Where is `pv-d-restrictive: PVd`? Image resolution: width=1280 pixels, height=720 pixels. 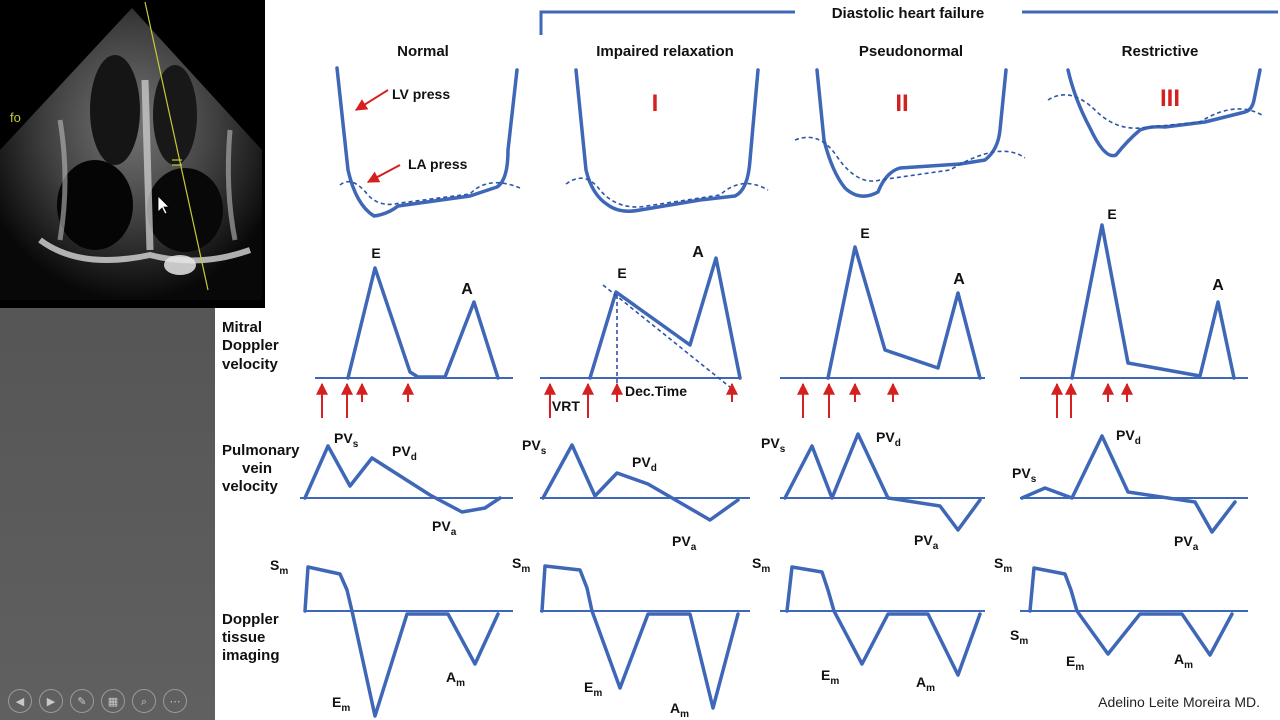 pv-d-restrictive: PVd is located at coordinates (1128, 437).